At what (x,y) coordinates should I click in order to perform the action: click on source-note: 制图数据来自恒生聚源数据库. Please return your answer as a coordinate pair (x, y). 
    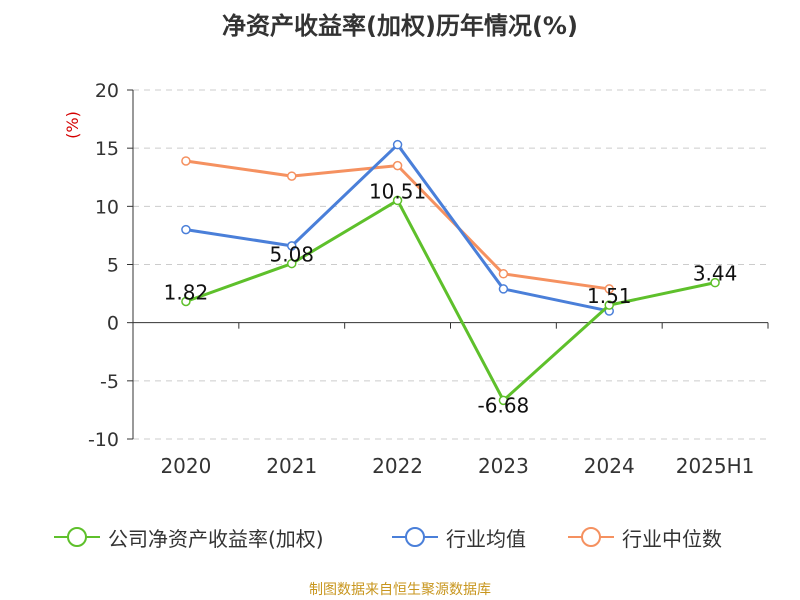
    Looking at the image, I should click on (400, 590).